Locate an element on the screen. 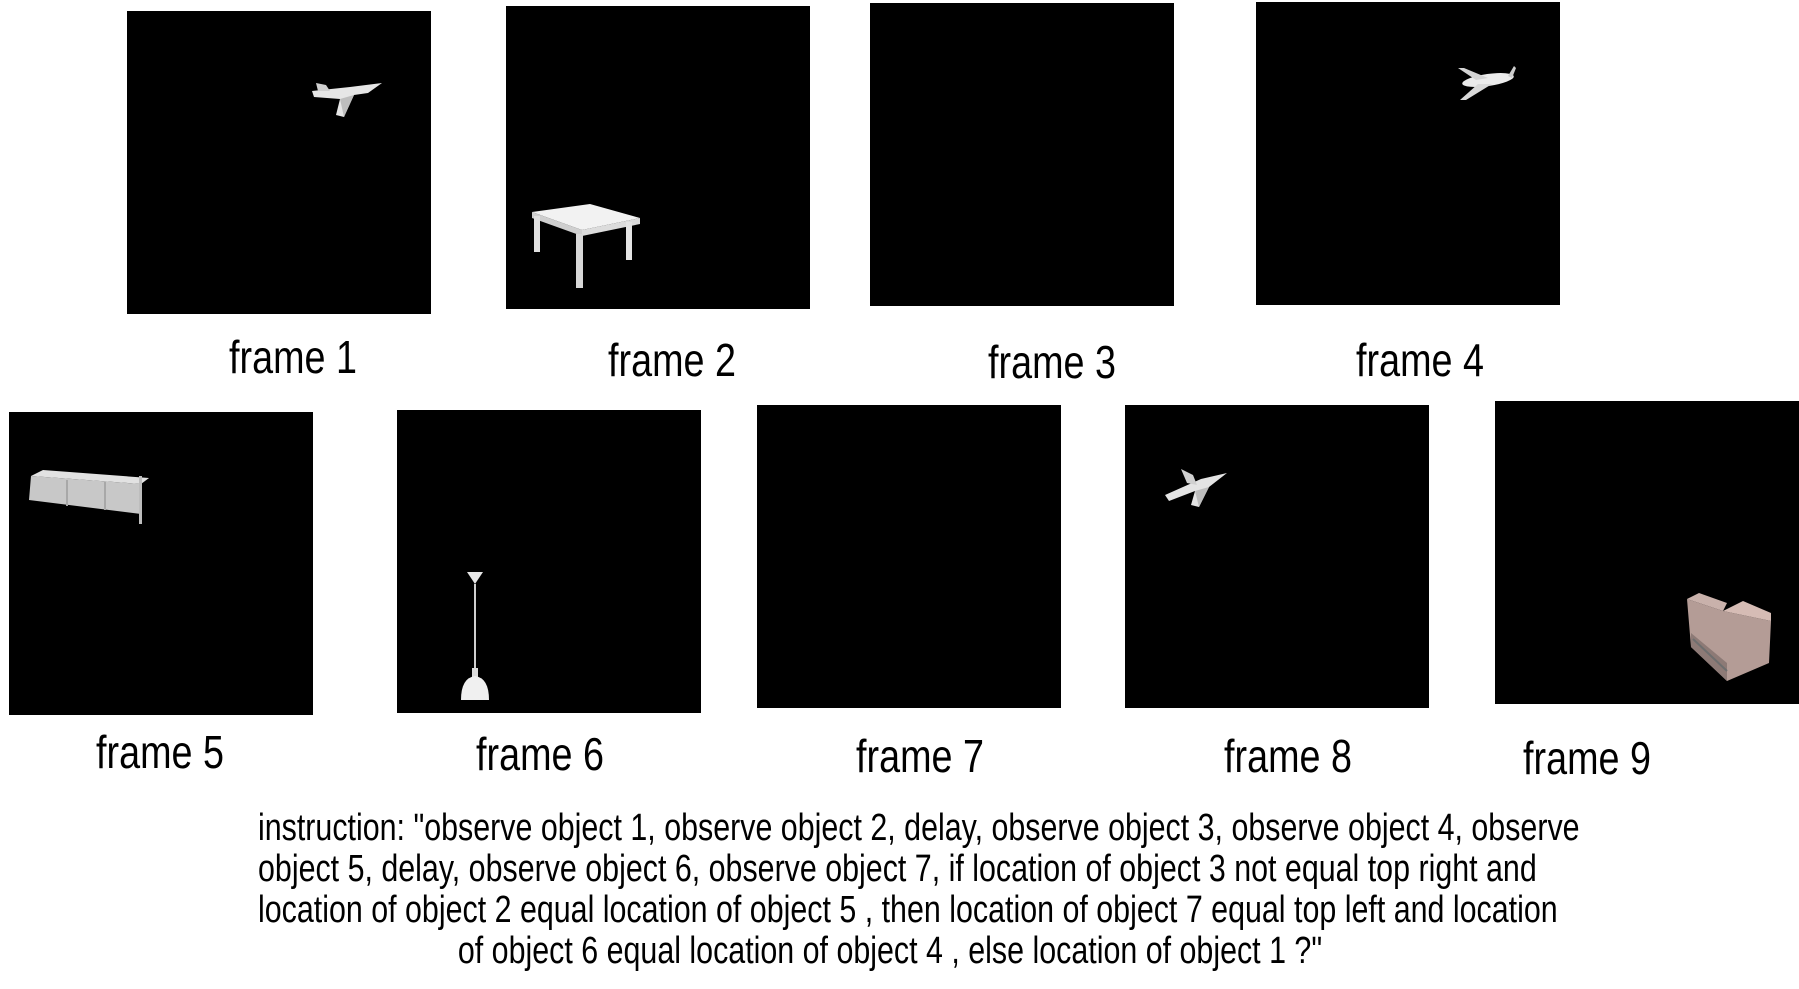 Image resolution: width=1799 pixels, height=989 pixels. frame-3-image is located at coordinates (1022, 154).